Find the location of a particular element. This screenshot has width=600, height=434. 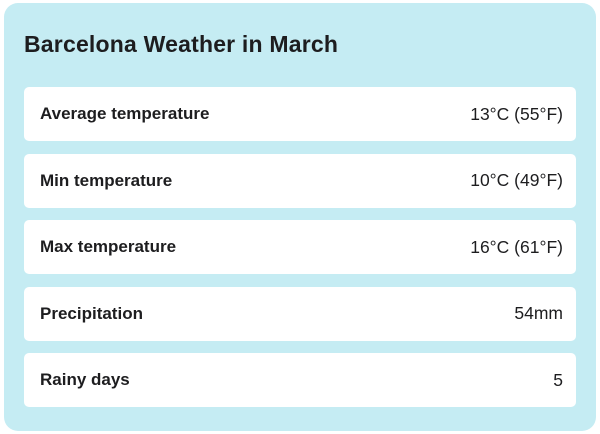

weather-row-precipitation: Precipitation 54mm is located at coordinates (300, 313).